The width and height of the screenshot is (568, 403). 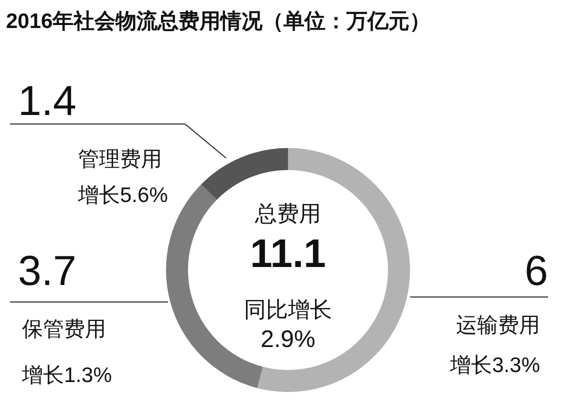 What do you see at coordinates (218, 21) in the screenshot?
I see `chart-title: 2016年社会物流总费用情况（单位：万亿元）` at bounding box center [218, 21].